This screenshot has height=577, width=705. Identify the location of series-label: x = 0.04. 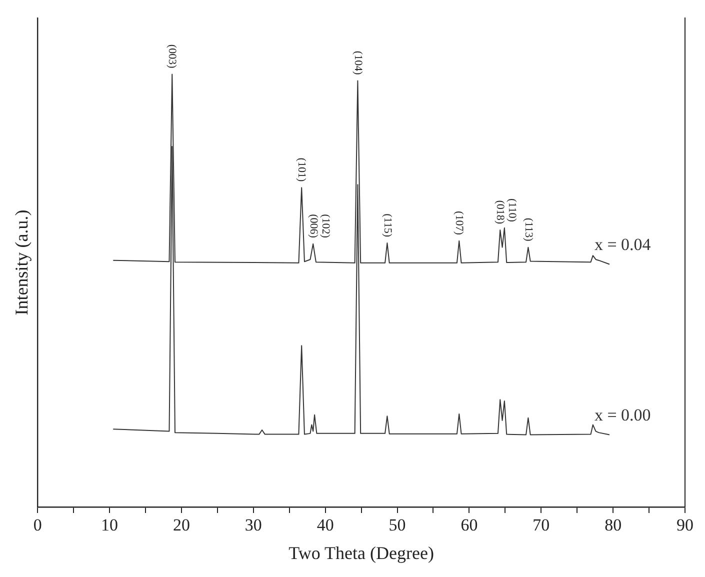
(623, 244).